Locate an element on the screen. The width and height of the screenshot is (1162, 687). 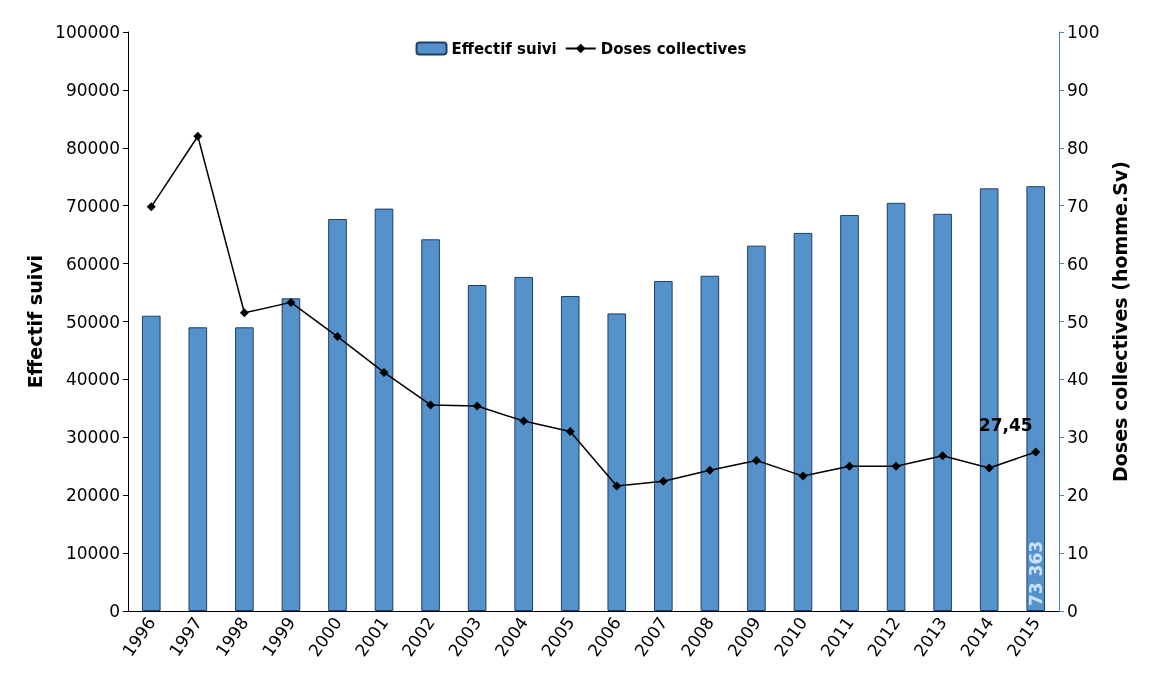
y-tick-label: 10000 is located at coordinates (92, 553).